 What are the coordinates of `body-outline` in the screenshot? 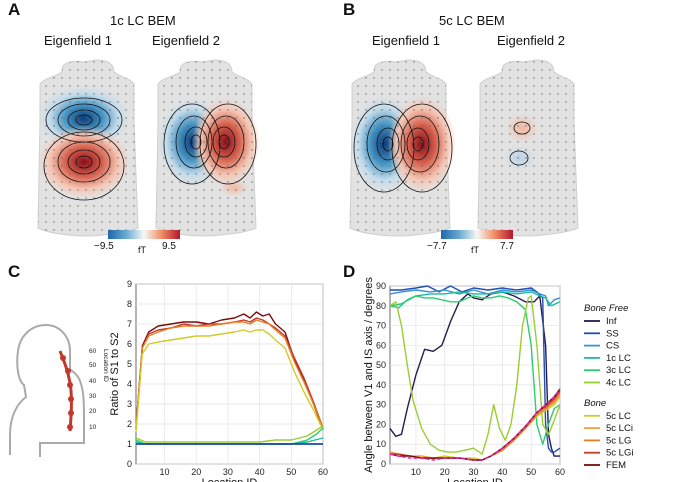 It's located at (47, 390).